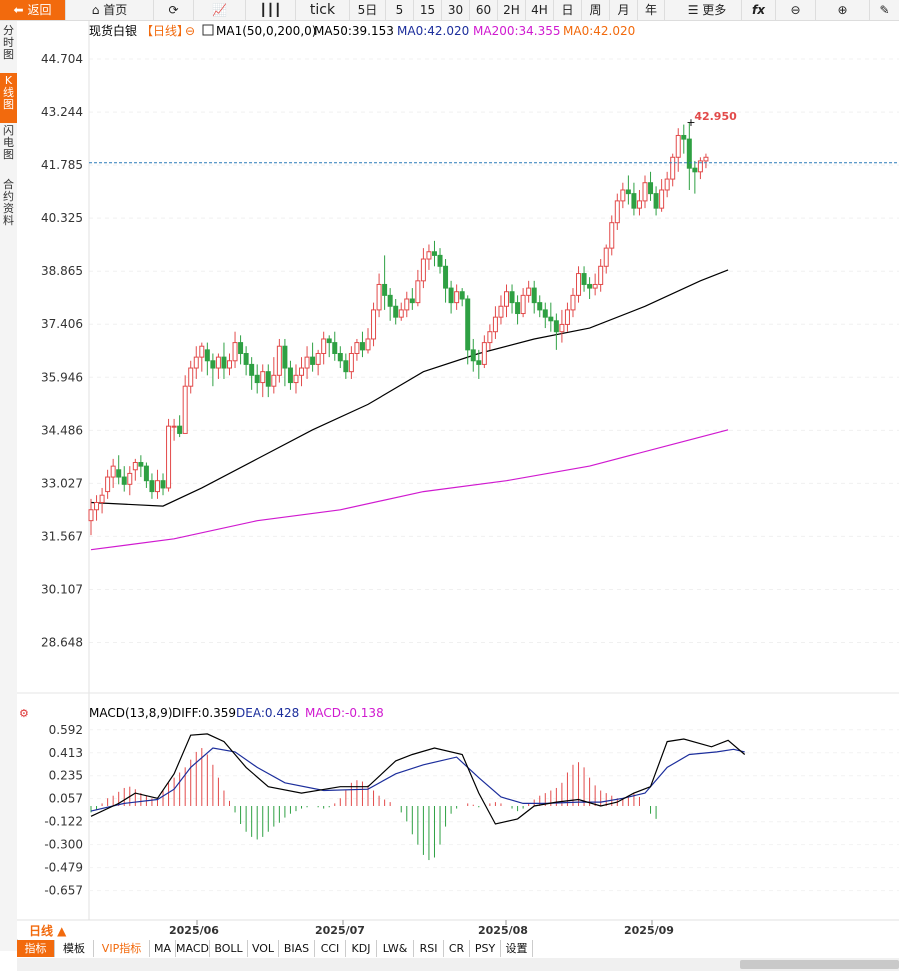 The height and width of the screenshot is (971, 899). Describe the element at coordinates (122, 948) in the screenshot. I see `indicator-tab-2: VIP指标` at that location.